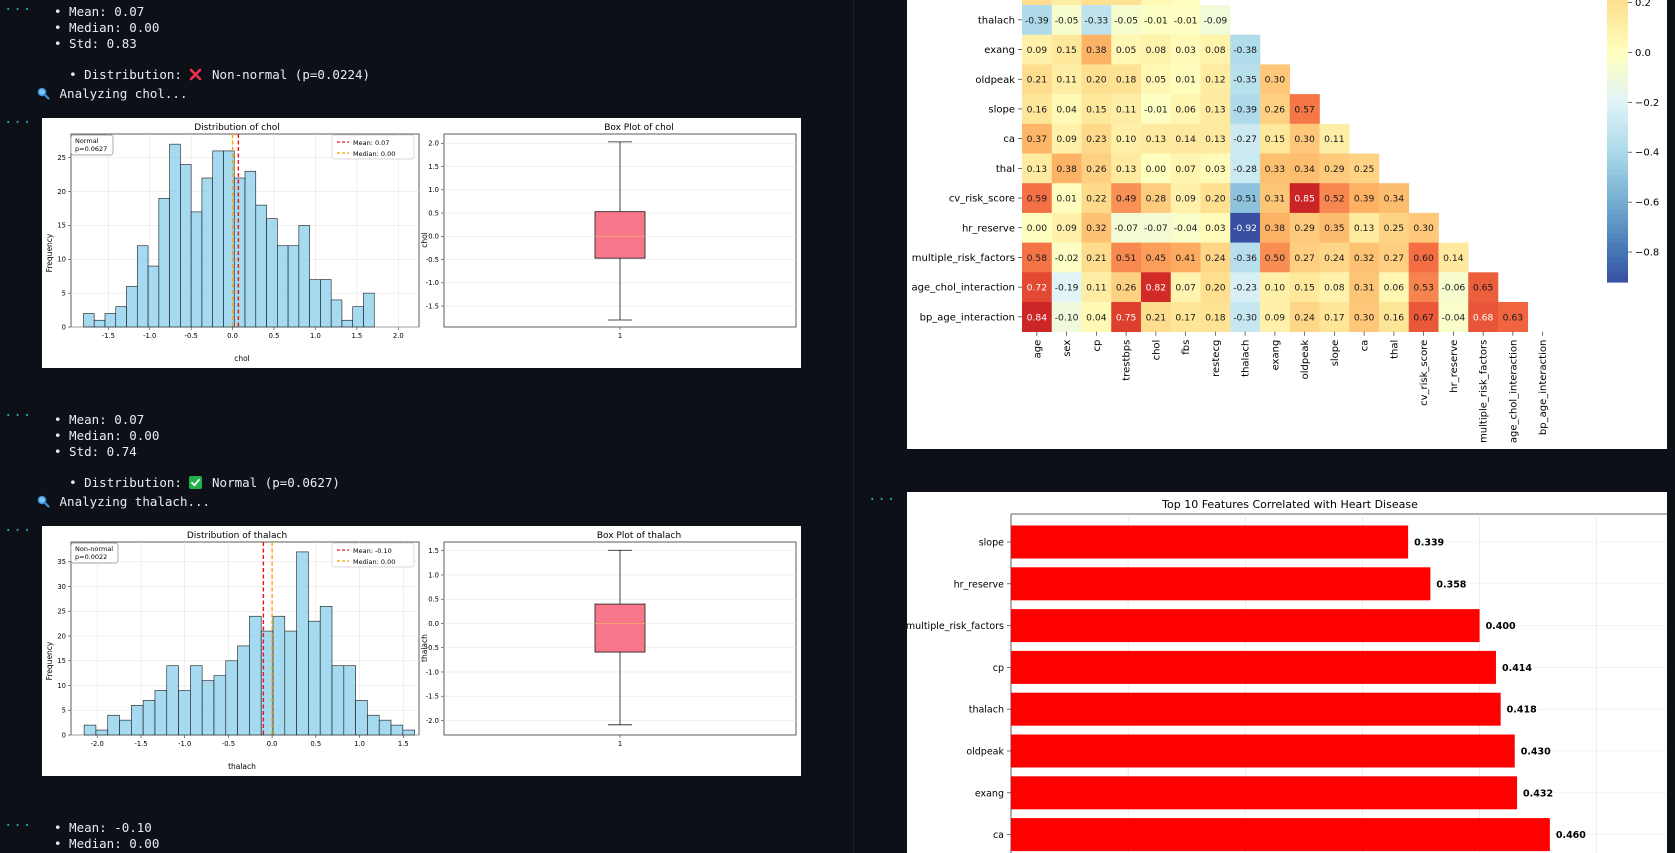  I want to click on heatmap-cell-partial, so click(1037, 2).